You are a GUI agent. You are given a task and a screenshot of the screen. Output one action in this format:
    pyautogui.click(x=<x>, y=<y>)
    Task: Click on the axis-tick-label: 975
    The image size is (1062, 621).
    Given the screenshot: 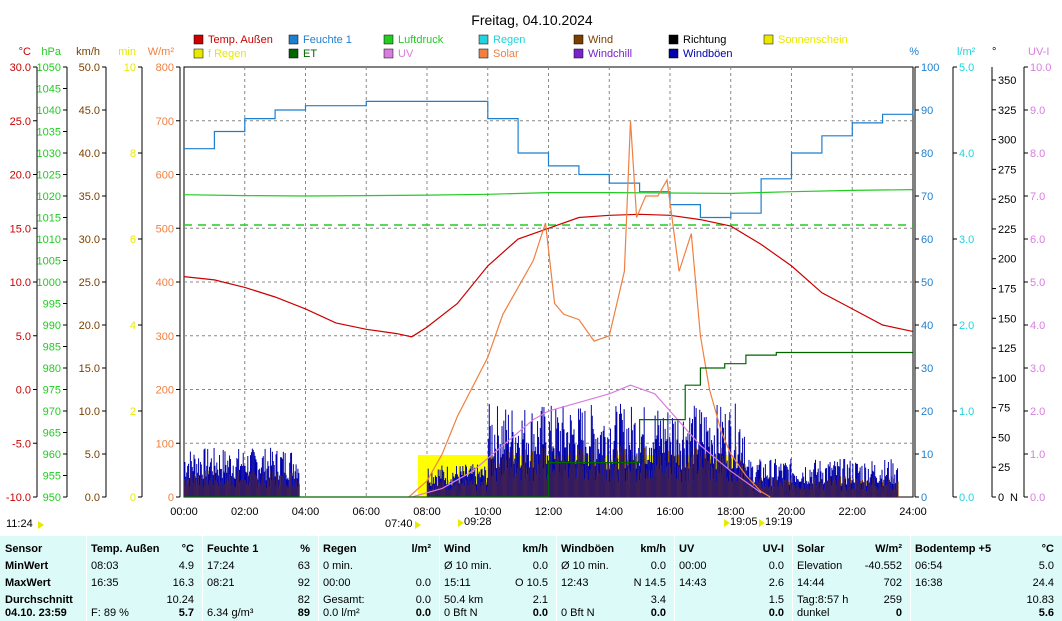 What is the action you would take?
    pyautogui.click(x=52, y=391)
    